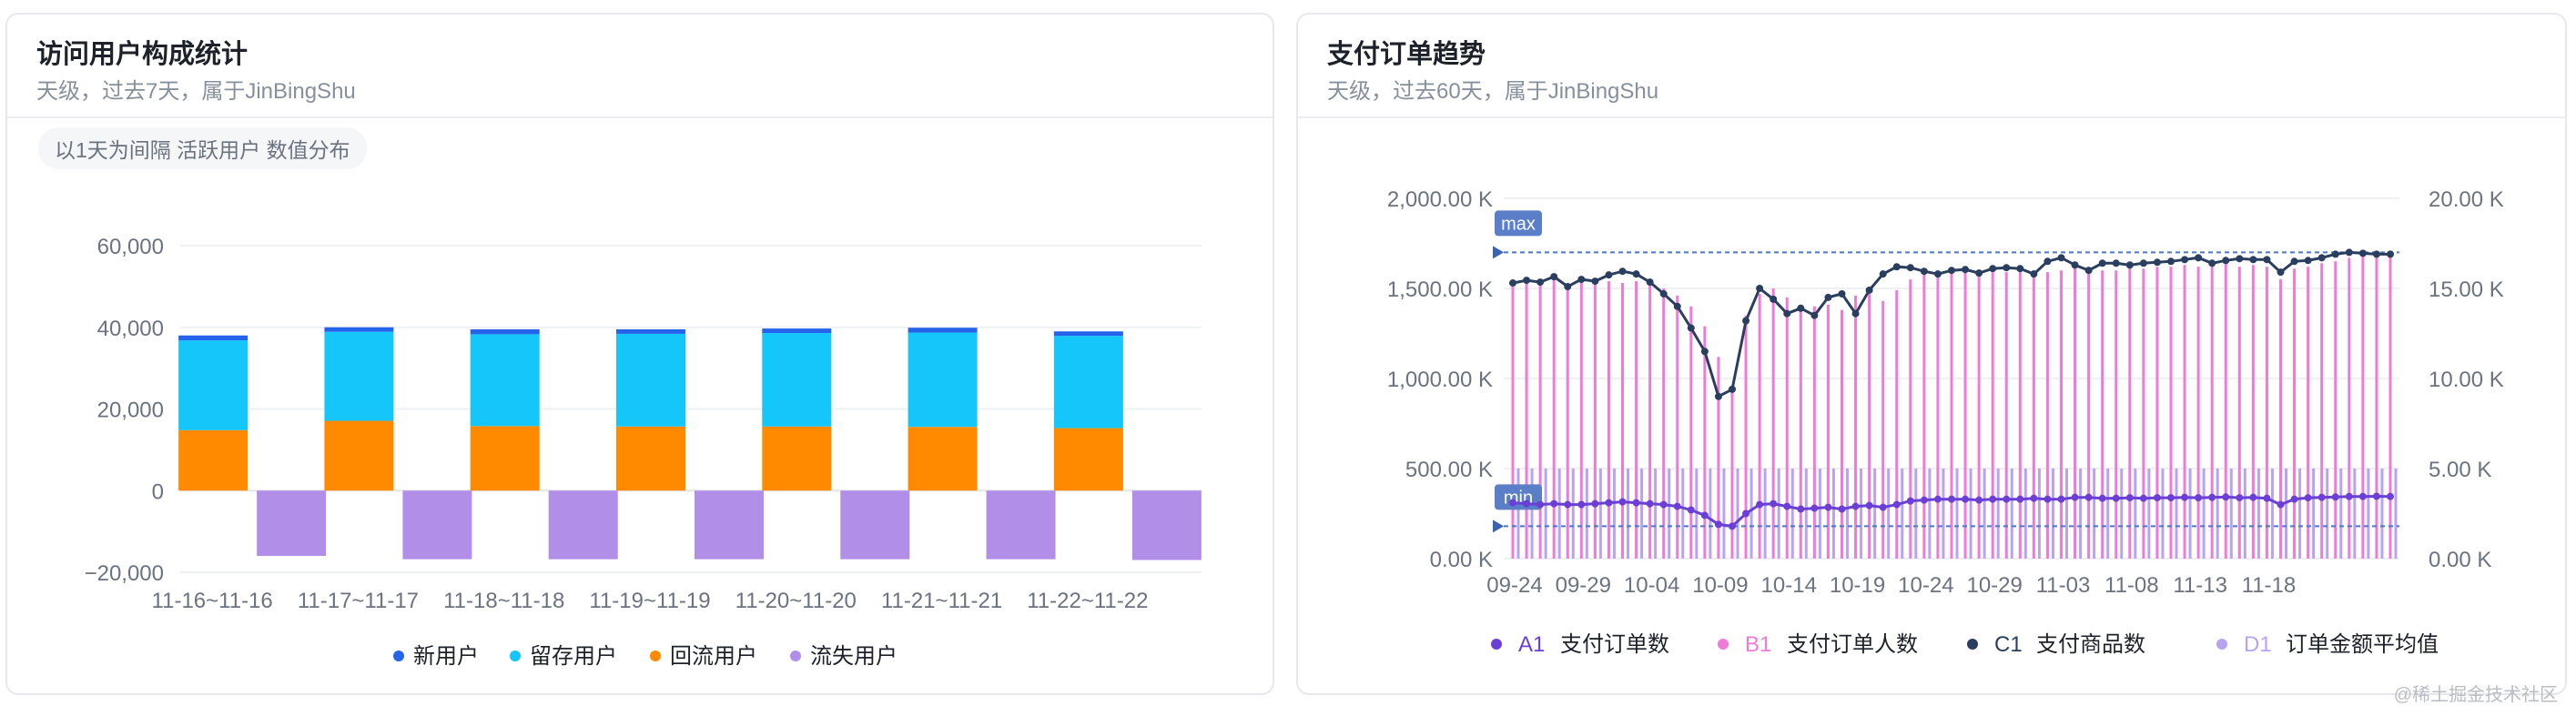  What do you see at coordinates (1449, 470) in the screenshot?
I see `left-tick-label: 500.00 K` at bounding box center [1449, 470].